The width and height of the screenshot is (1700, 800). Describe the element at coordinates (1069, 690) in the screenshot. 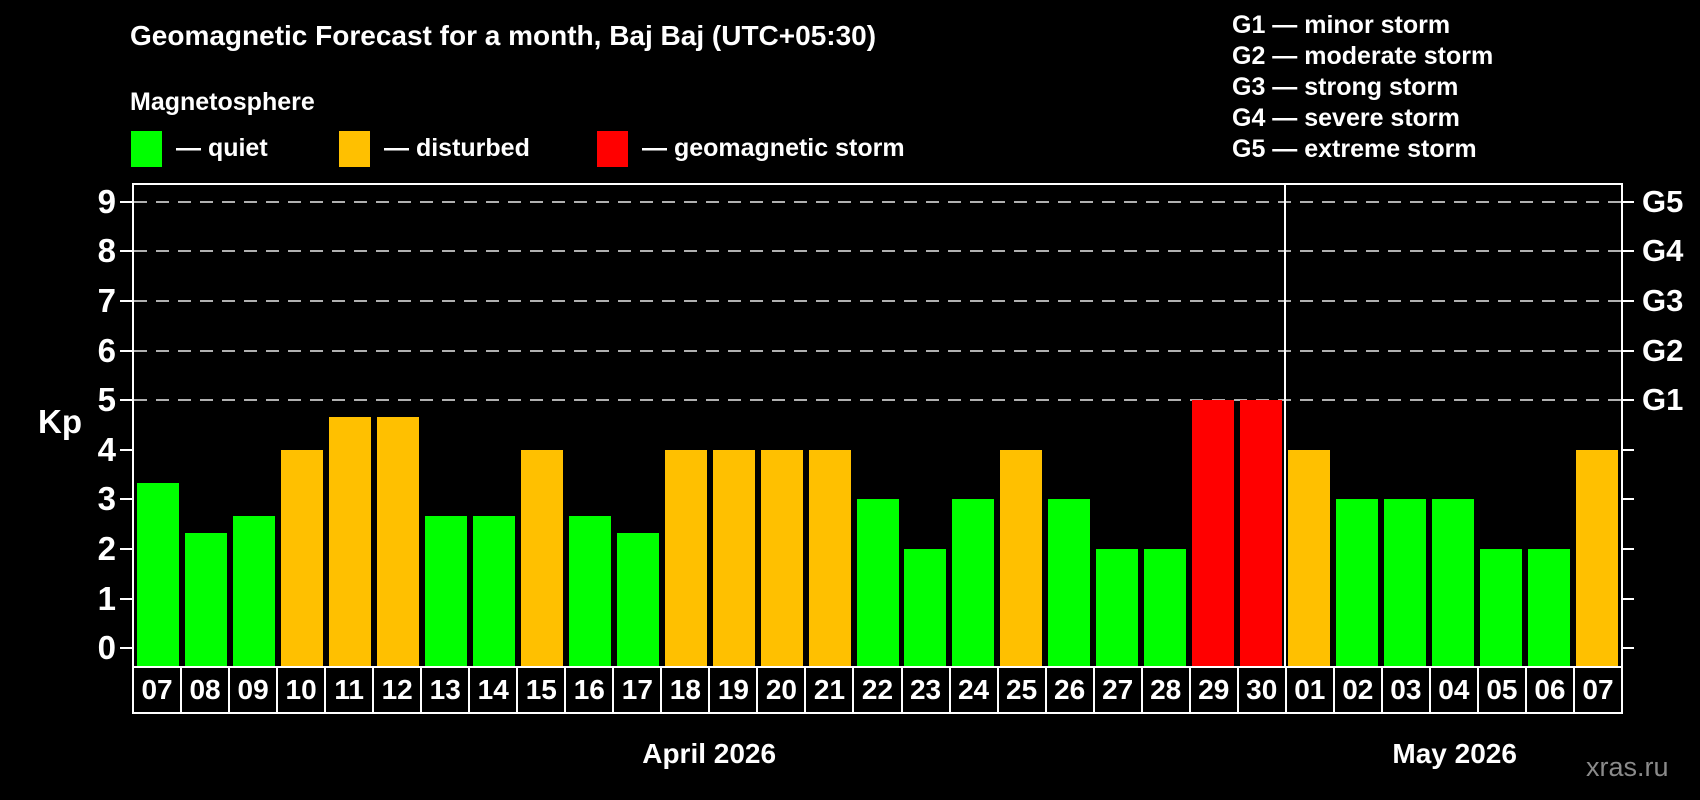

I see `date-cell-apr-26: 26` at that location.